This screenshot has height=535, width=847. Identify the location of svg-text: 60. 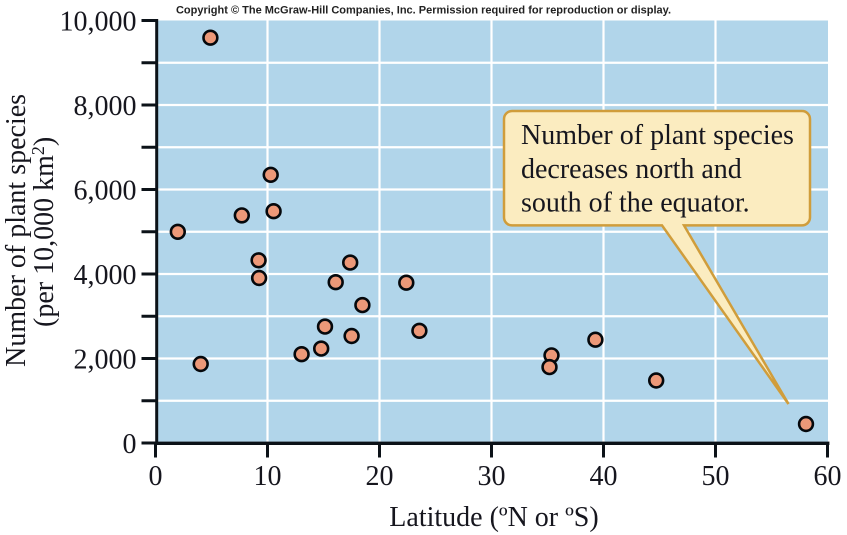
(828, 476).